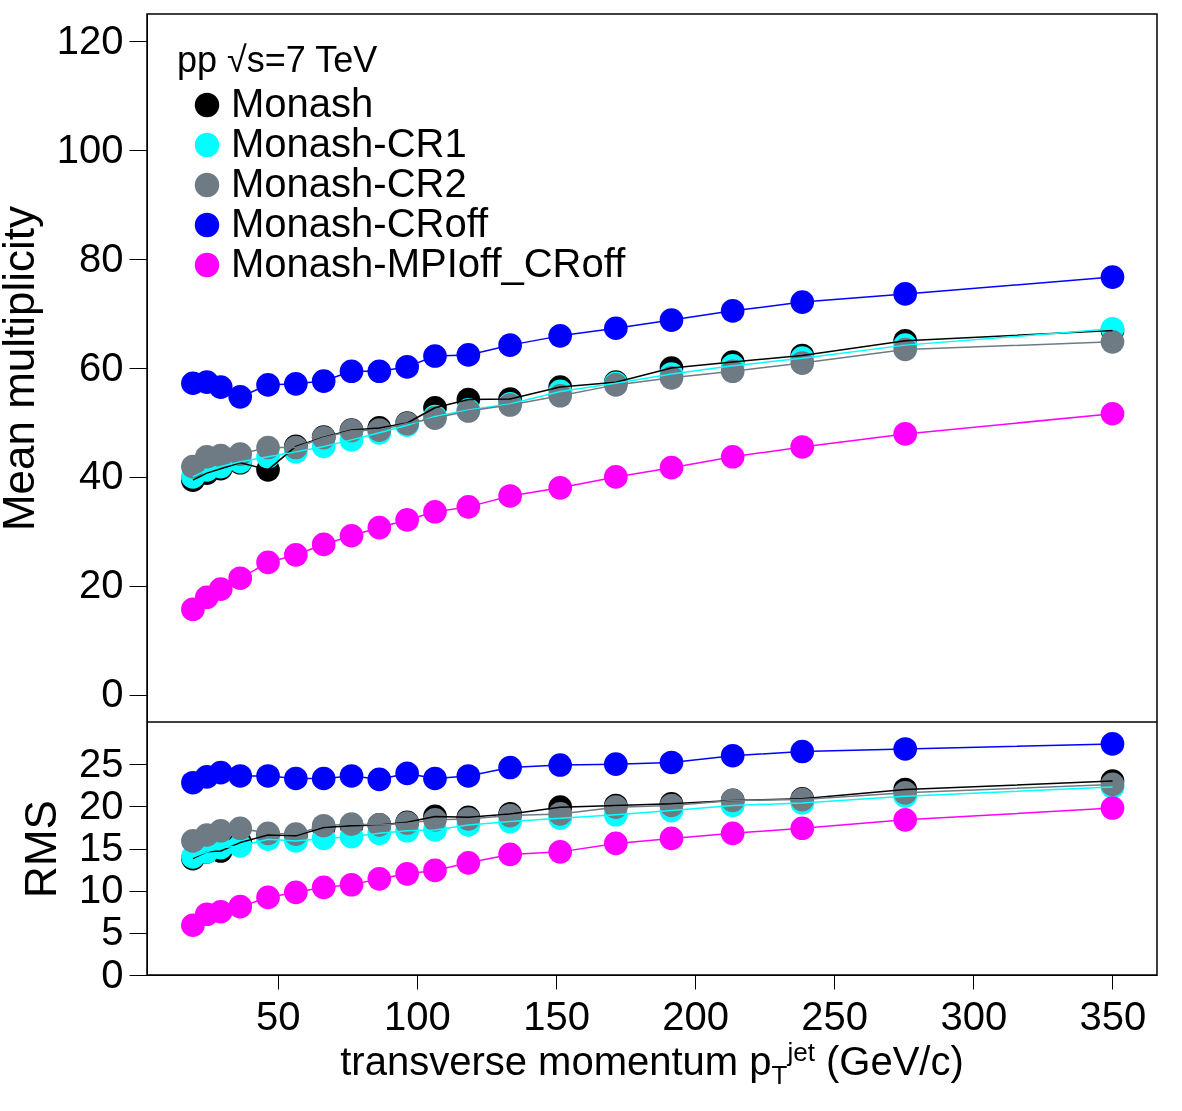 The width and height of the screenshot is (1182, 1111). Describe the element at coordinates (695, 1015) in the screenshot. I see `x-tick-label: 200` at that location.